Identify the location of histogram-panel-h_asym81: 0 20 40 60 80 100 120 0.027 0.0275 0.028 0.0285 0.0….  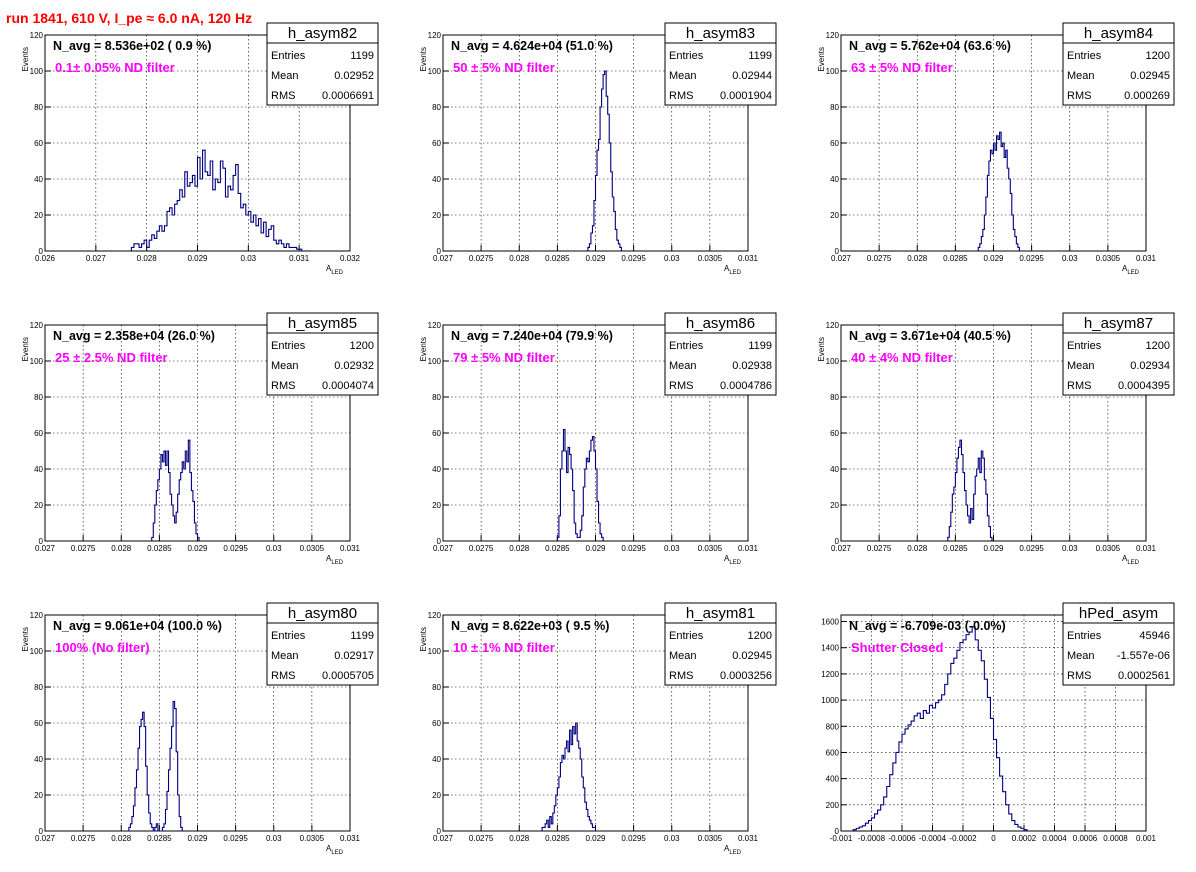
(598, 729).